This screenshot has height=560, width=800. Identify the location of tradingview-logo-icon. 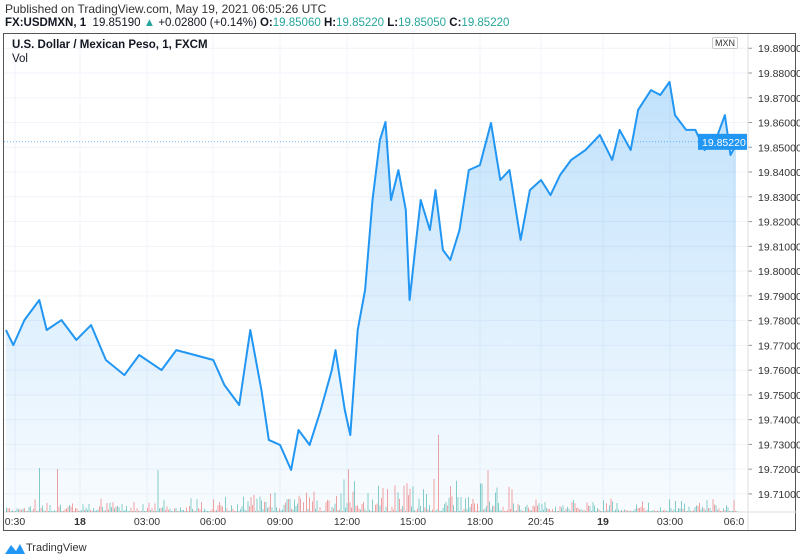
(15, 549).